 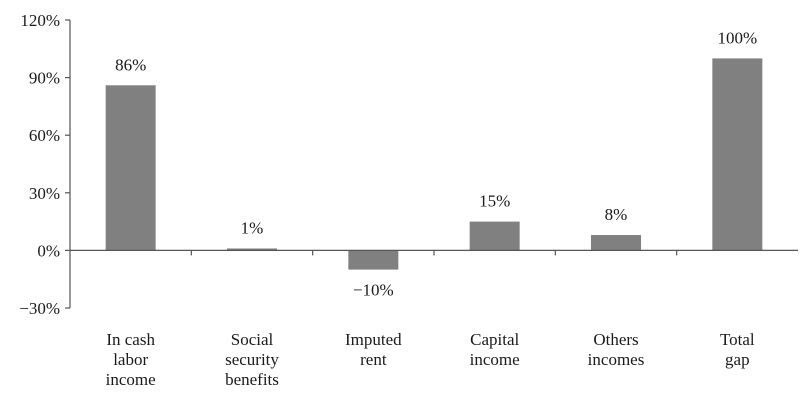 What do you see at coordinates (373, 339) in the screenshot?
I see `category-label: Imputed` at bounding box center [373, 339].